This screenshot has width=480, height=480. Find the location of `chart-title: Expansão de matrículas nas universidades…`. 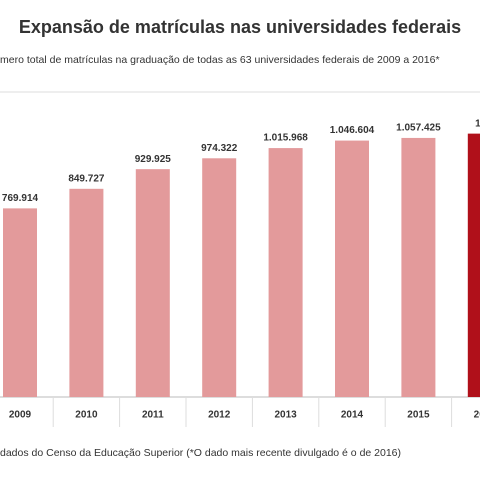

chart-title: Expansão de matrículas nas universidades… is located at coordinates (240, 27).